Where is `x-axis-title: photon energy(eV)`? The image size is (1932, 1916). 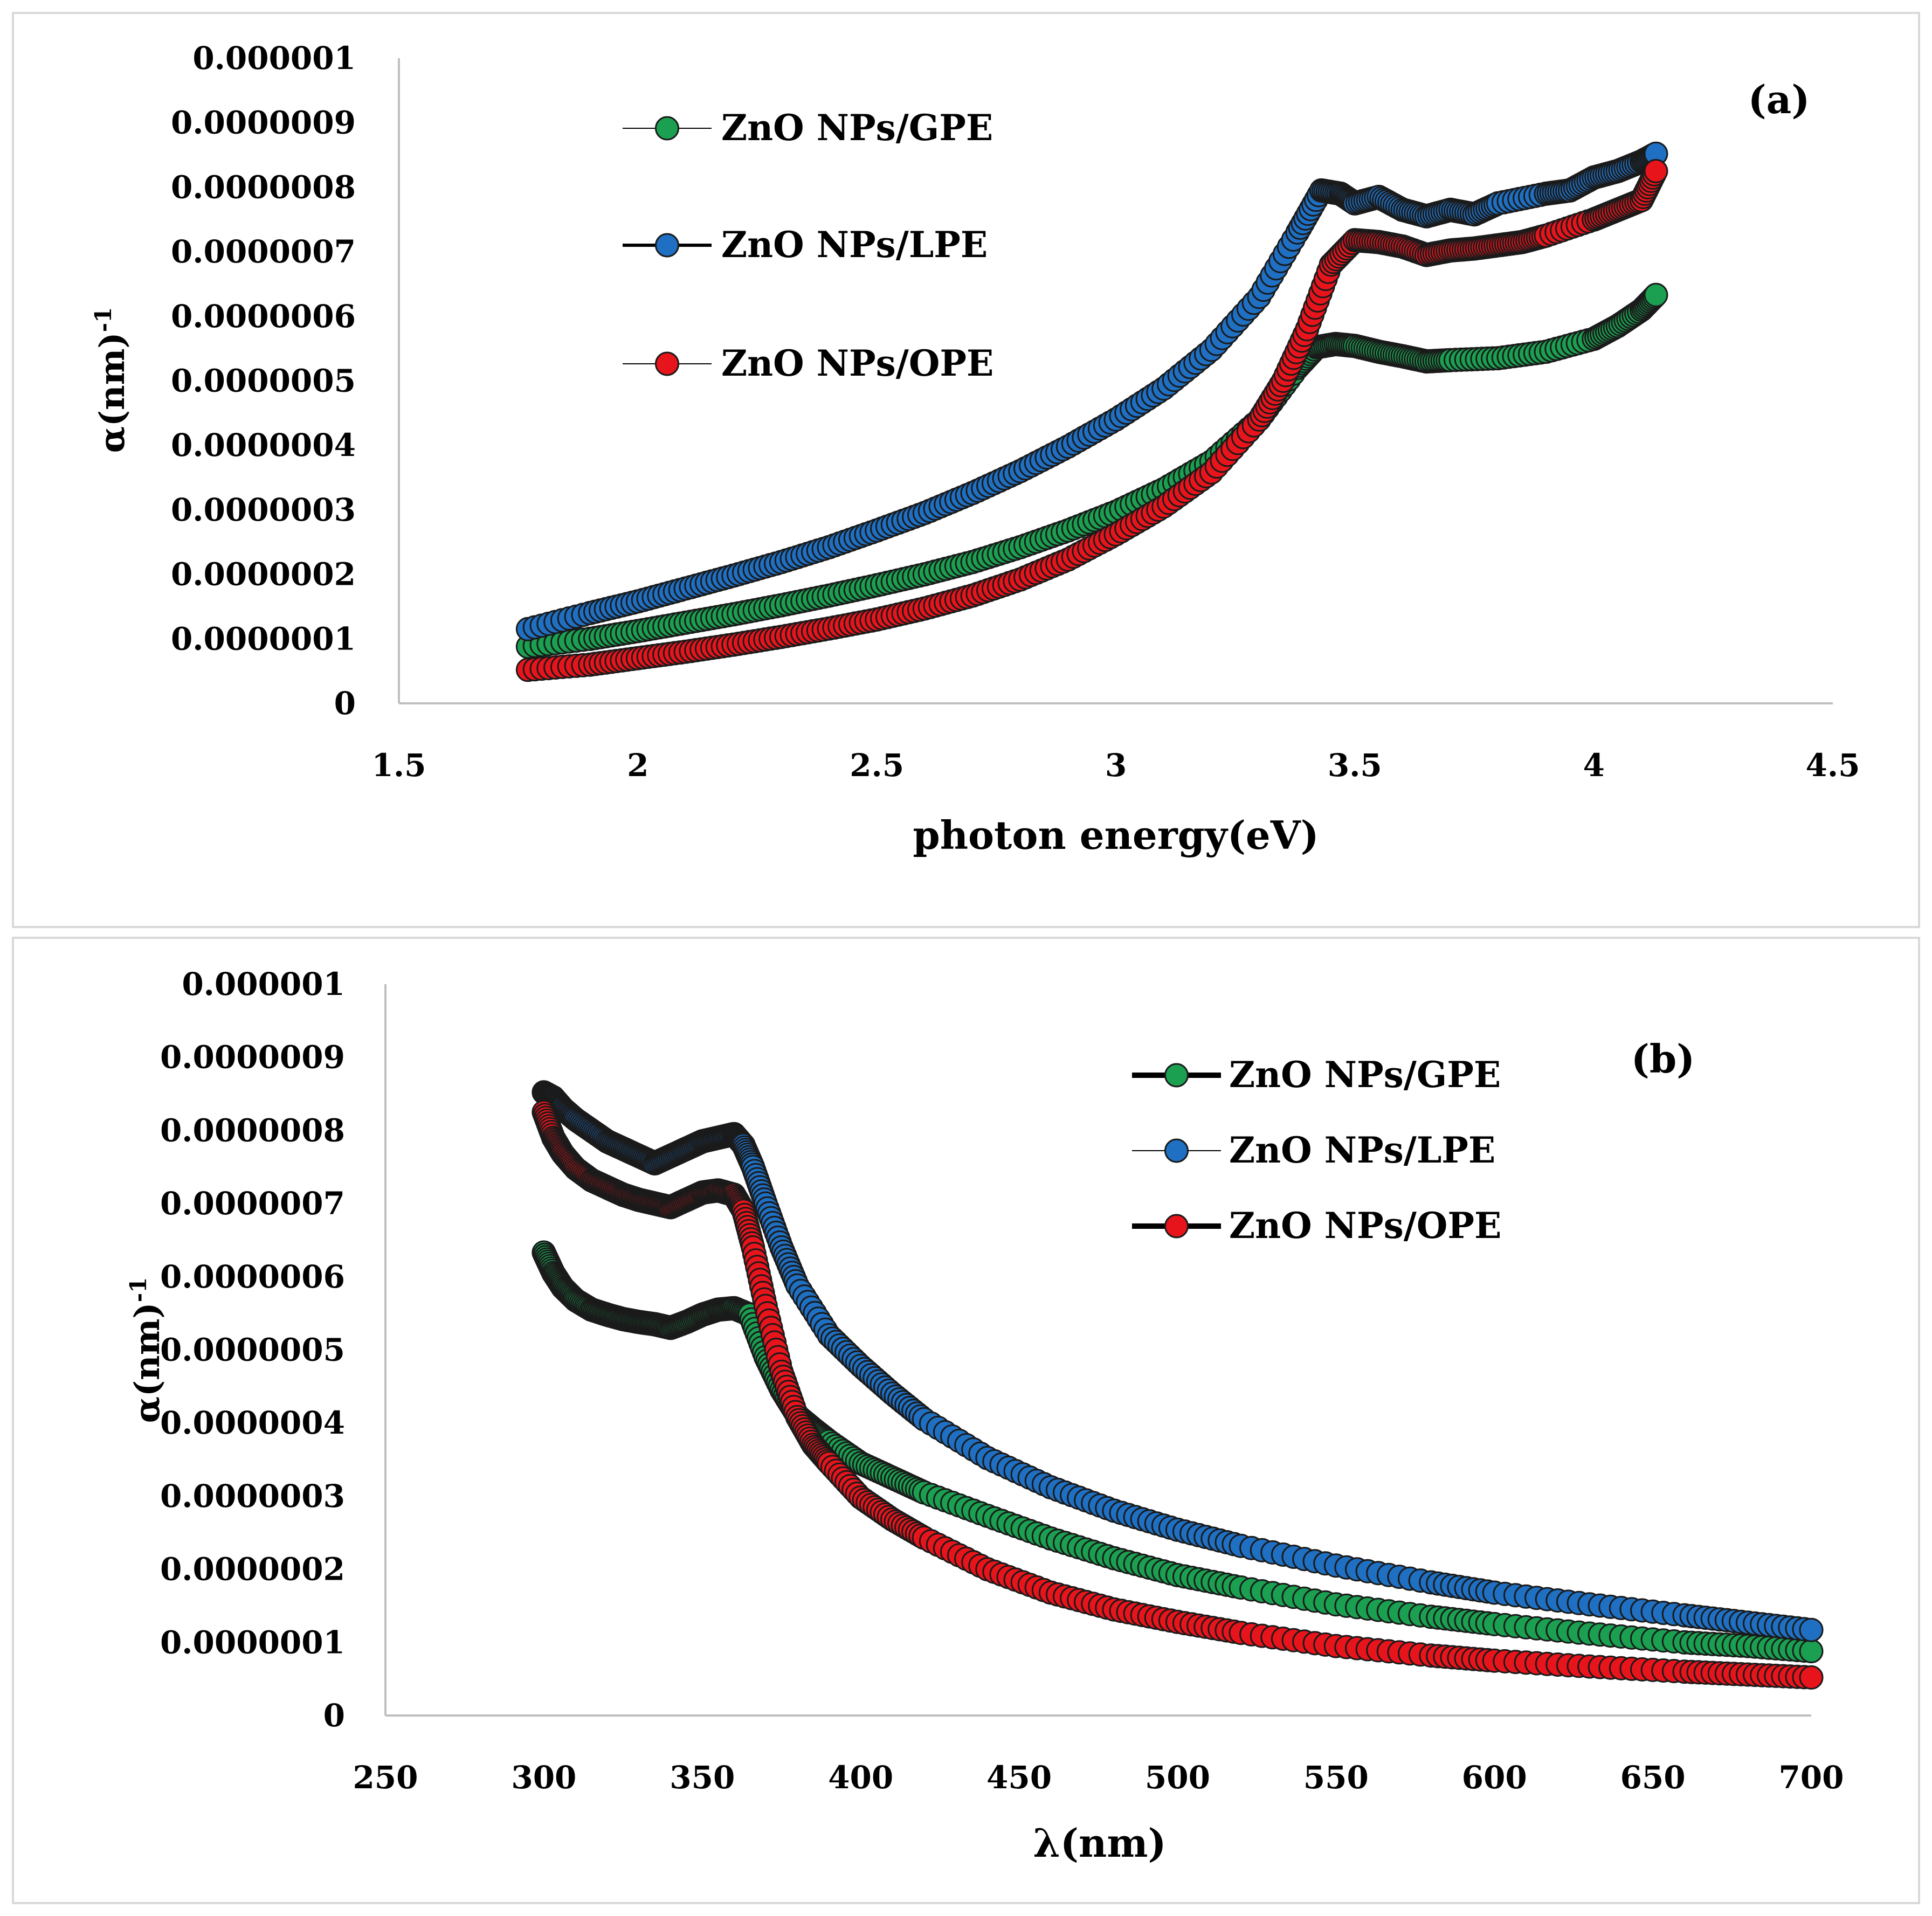
x-axis-title: photon energy(eV) is located at coordinates (1116, 835).